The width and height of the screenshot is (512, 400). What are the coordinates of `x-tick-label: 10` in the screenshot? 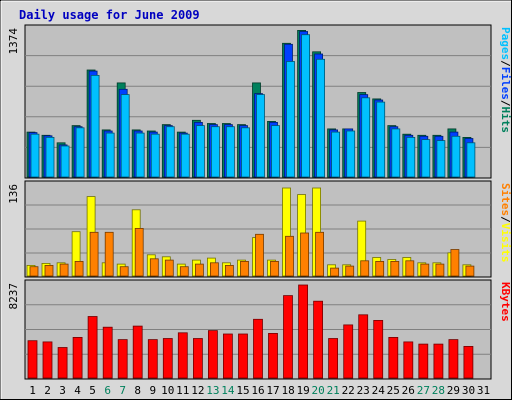 It's located at (167, 390).